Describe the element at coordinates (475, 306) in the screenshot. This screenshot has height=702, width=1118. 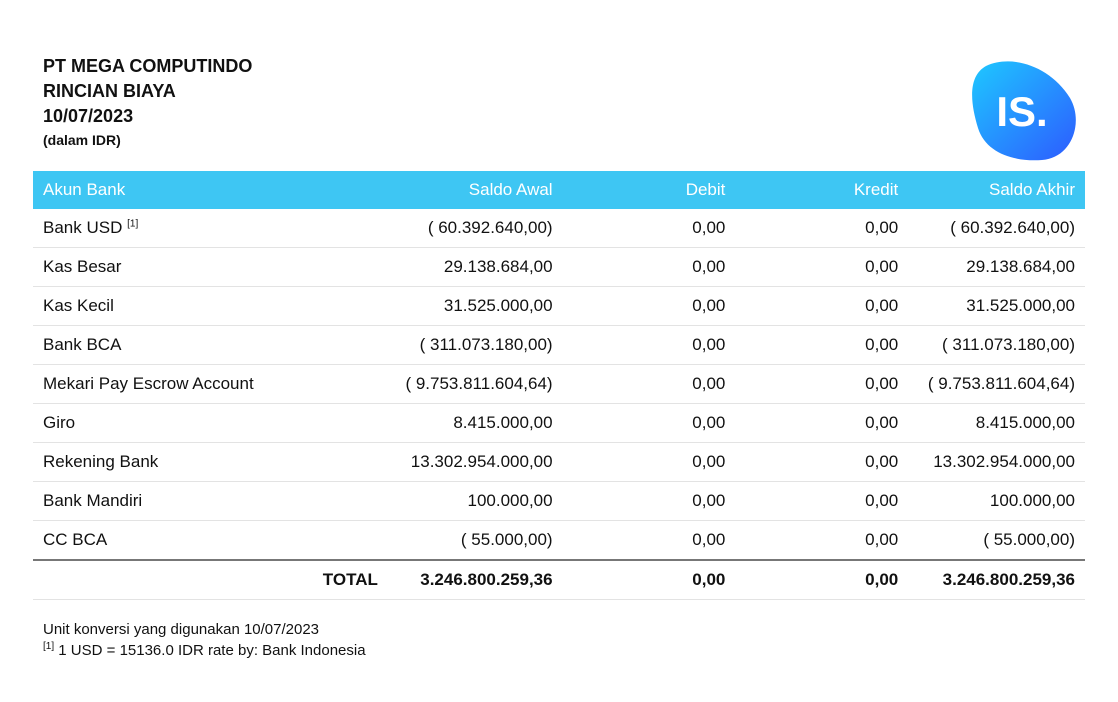
I see `saldo-awal-cell: 31.525.000,00` at that location.